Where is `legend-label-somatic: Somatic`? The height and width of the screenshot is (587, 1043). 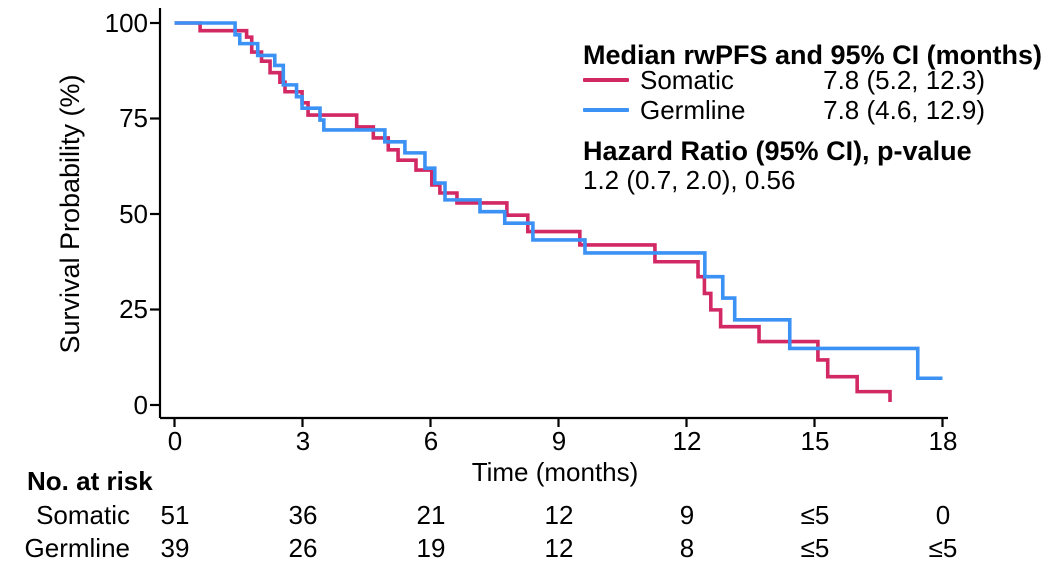
legend-label-somatic: Somatic is located at coordinates (687, 80).